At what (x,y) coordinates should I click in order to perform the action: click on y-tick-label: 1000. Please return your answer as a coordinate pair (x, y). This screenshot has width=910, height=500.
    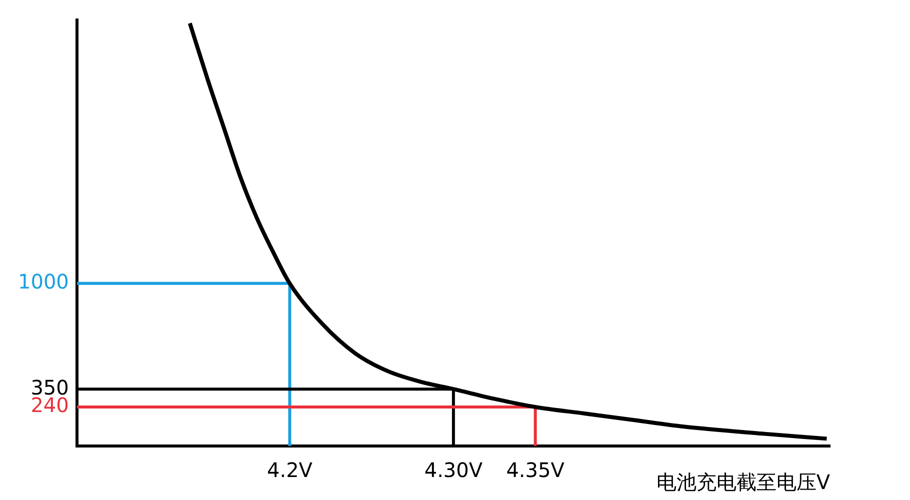
    Looking at the image, I should click on (43, 282).